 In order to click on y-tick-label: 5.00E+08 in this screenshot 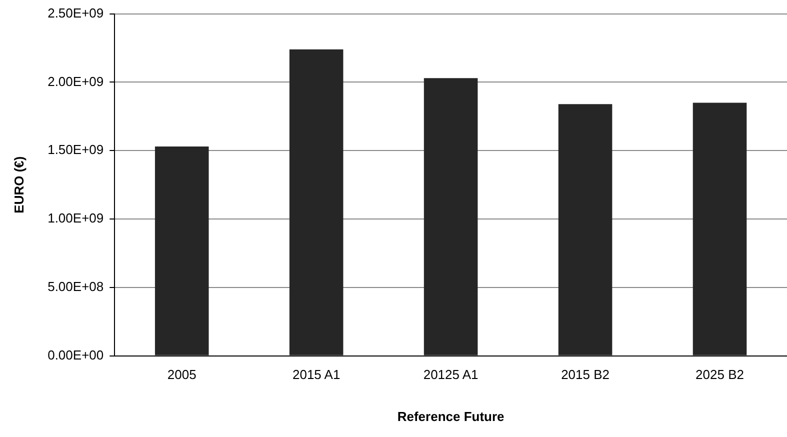, I will do `click(76, 286)`.